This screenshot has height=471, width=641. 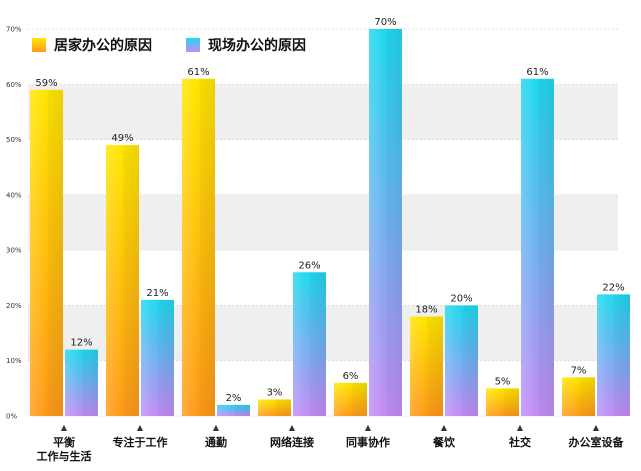 I want to click on category-label: 办公室设备, so click(x=597, y=442).